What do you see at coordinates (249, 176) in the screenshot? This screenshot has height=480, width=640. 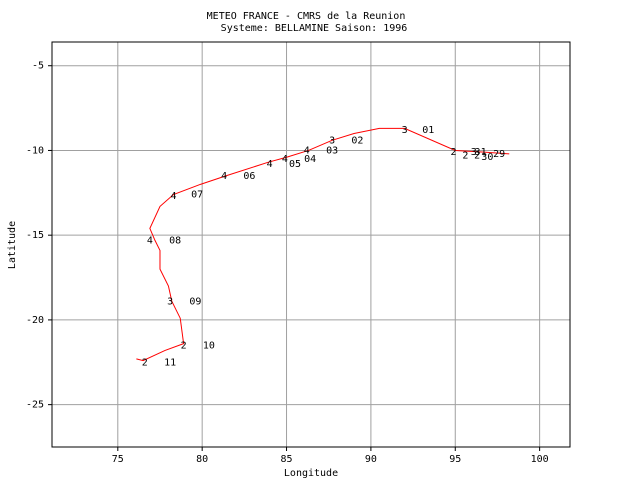 I see `annotation: 06` at bounding box center [249, 176].